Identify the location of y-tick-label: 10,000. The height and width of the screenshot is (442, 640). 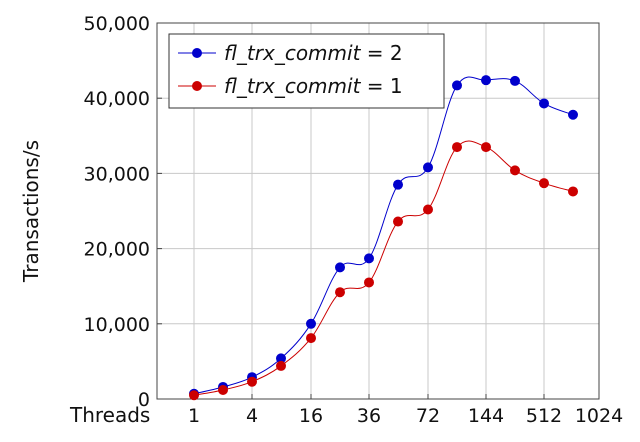
(117, 325).